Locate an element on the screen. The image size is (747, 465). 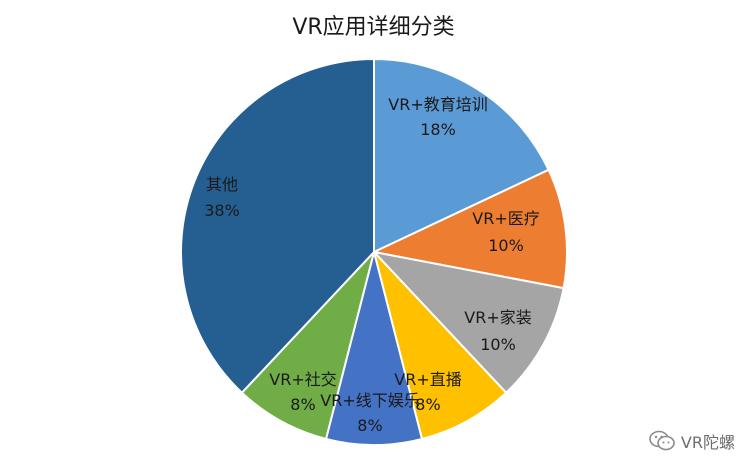
slice-label: VR+医疗 is located at coordinates (505, 218).